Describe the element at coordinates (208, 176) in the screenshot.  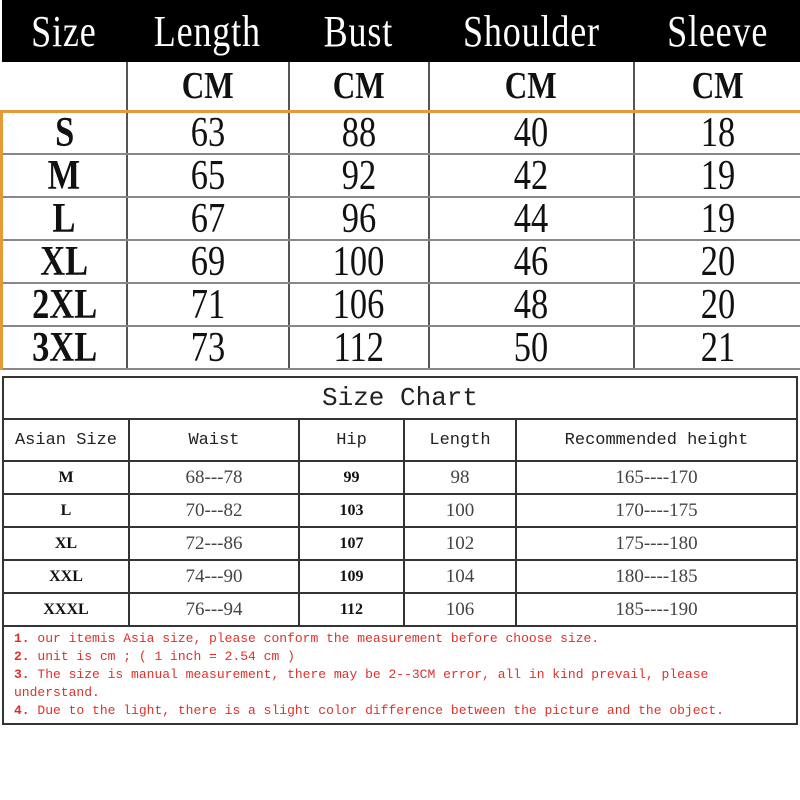
I see `measurement-cell: 65` at that location.